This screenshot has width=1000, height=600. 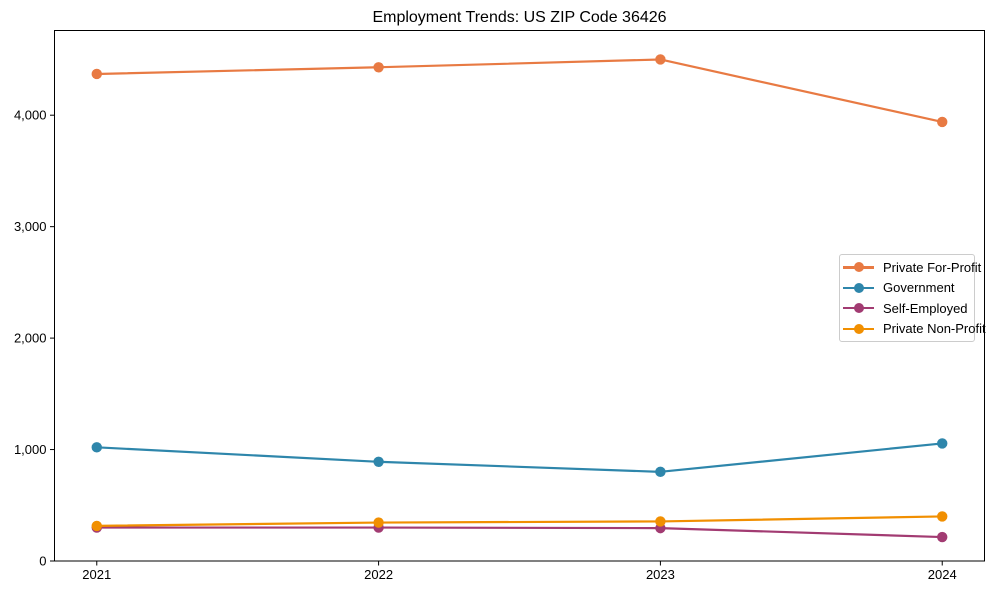 I want to click on data-point-private-non-profit-2022, so click(x=378, y=522).